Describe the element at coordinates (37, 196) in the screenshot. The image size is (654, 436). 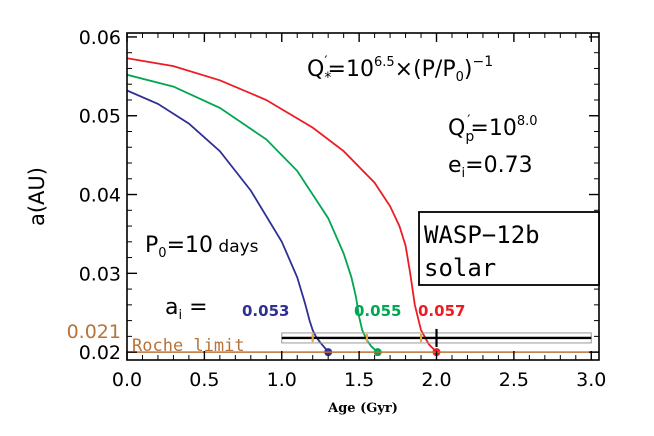
I see `y-axis-title: a(AU)` at that location.